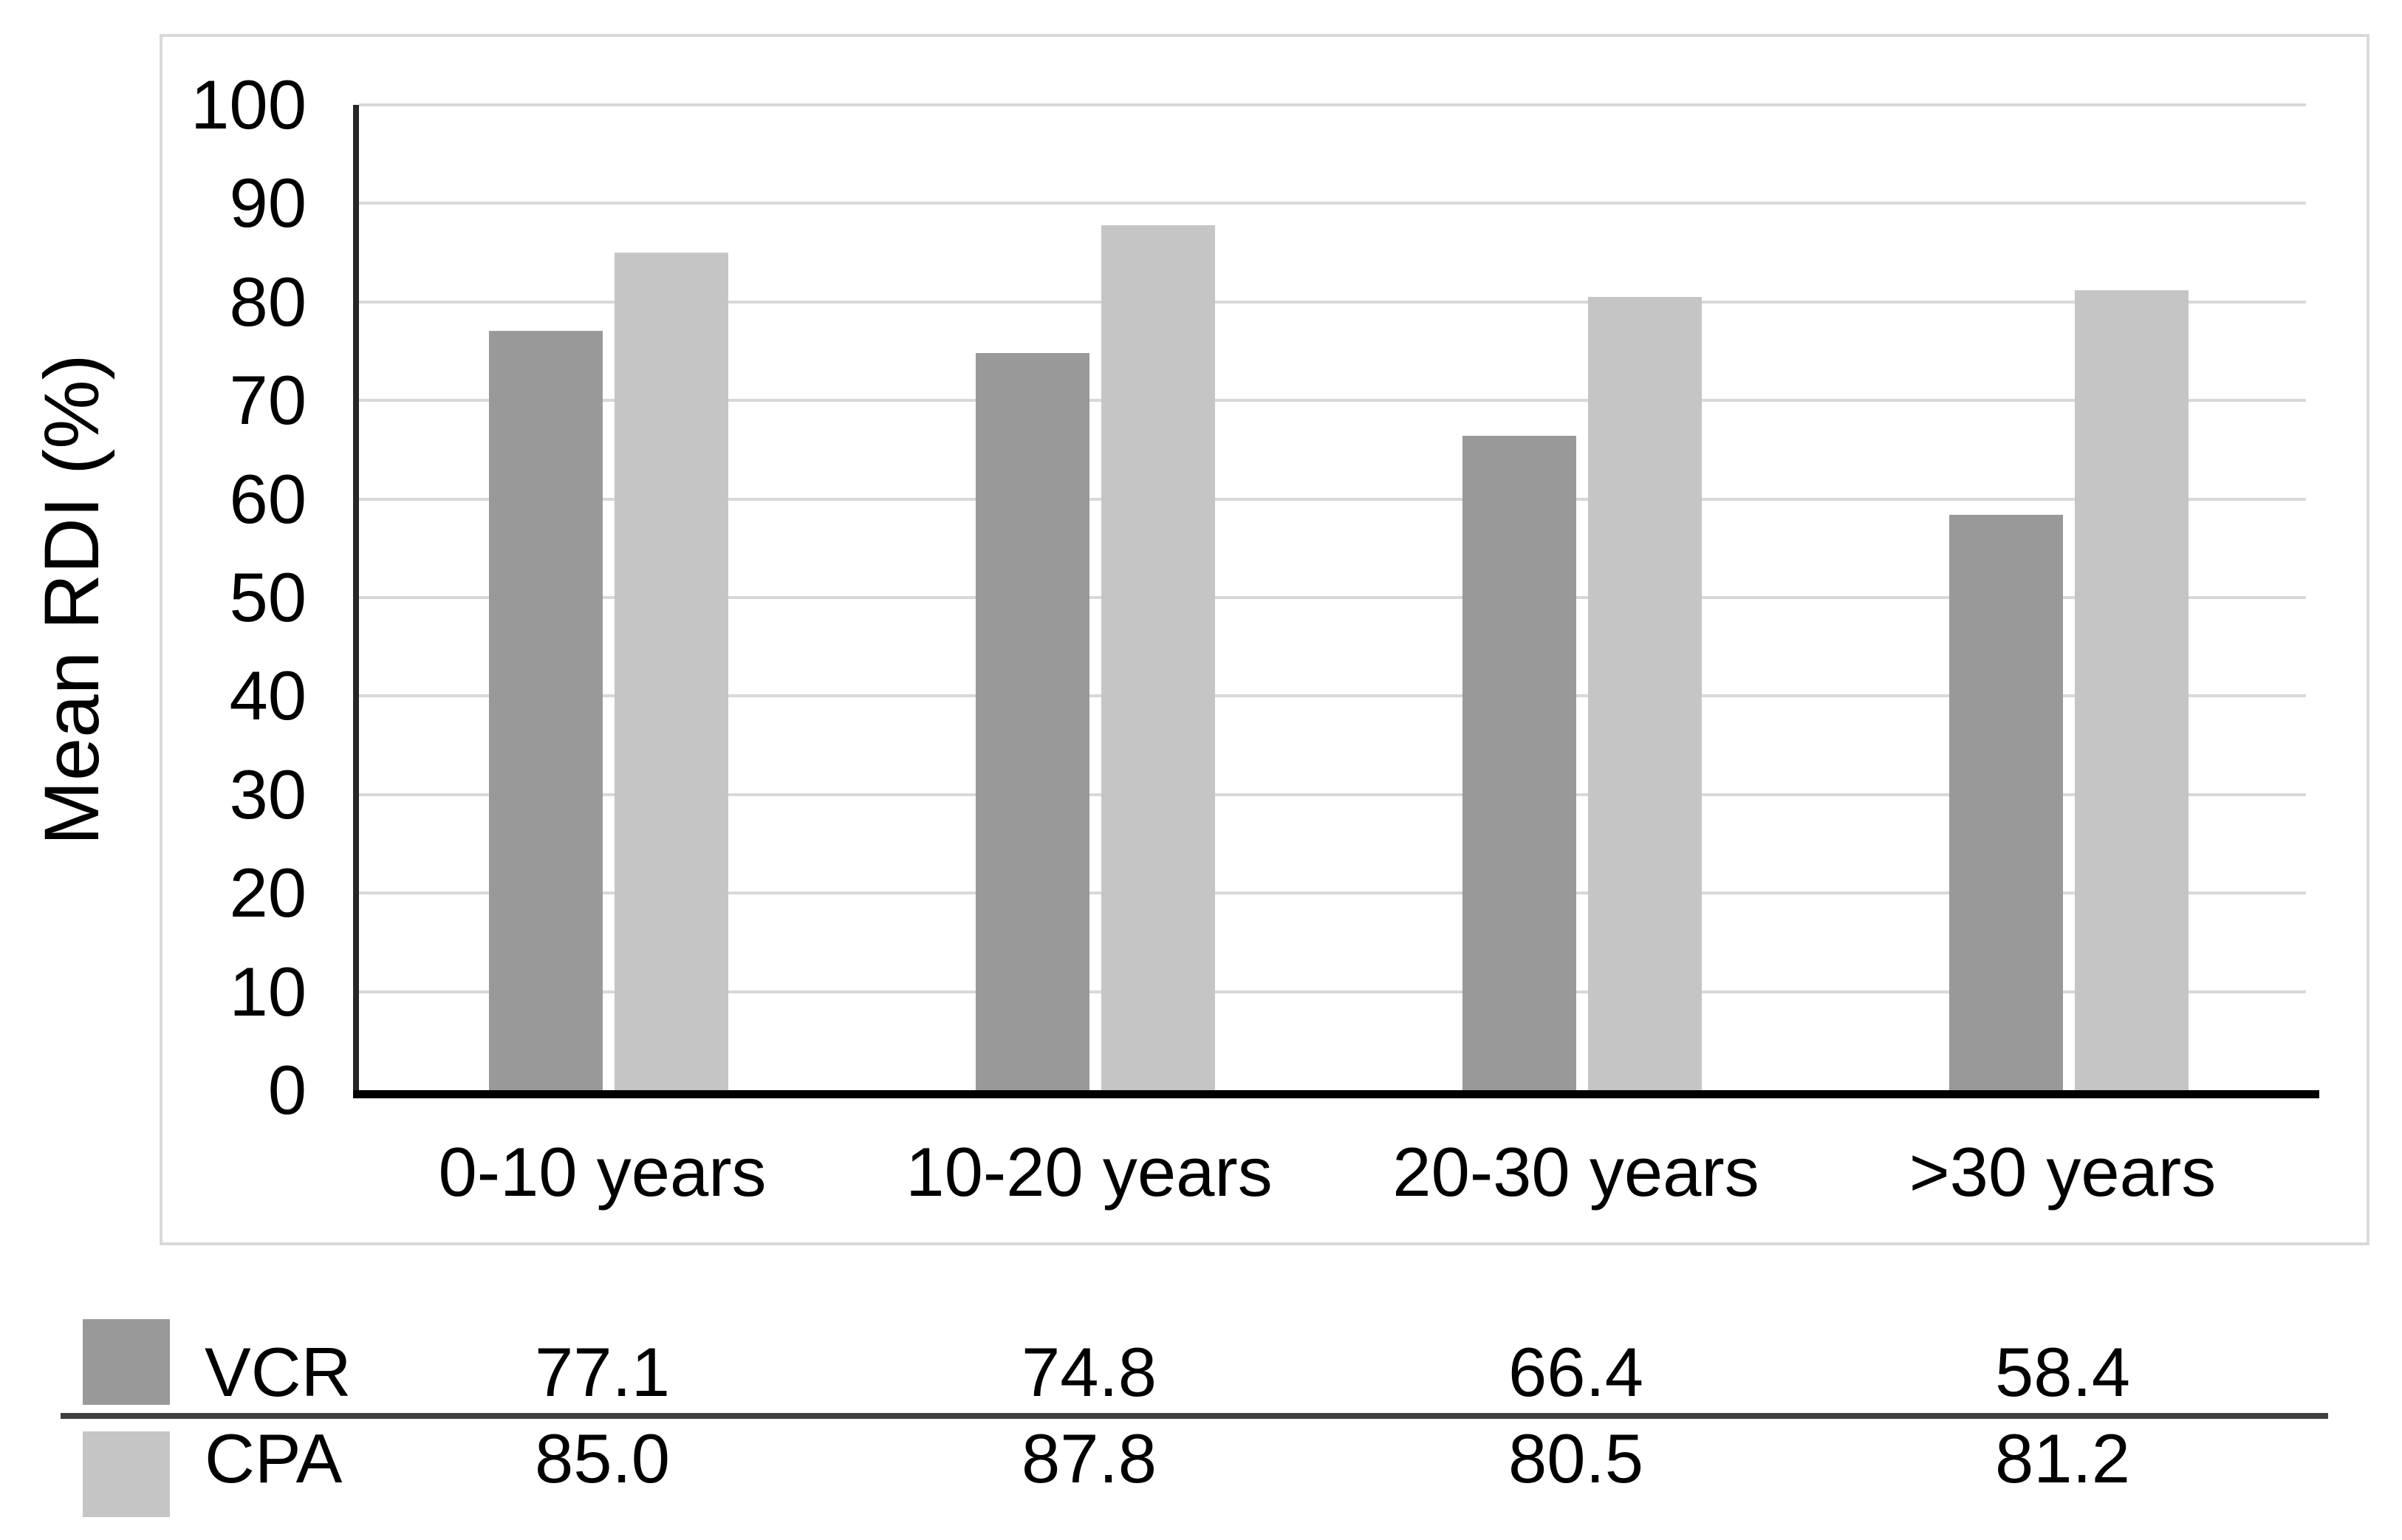  Describe the element at coordinates (1089, 1372) in the screenshot. I see `table-value-vcr-10-20-years: 74.8` at that location.